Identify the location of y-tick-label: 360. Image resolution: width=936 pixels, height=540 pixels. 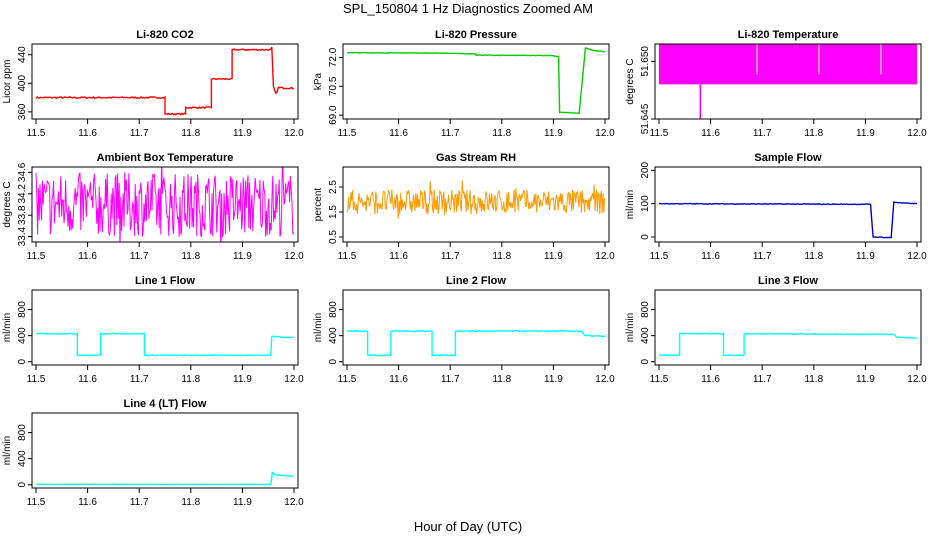
(22, 111).